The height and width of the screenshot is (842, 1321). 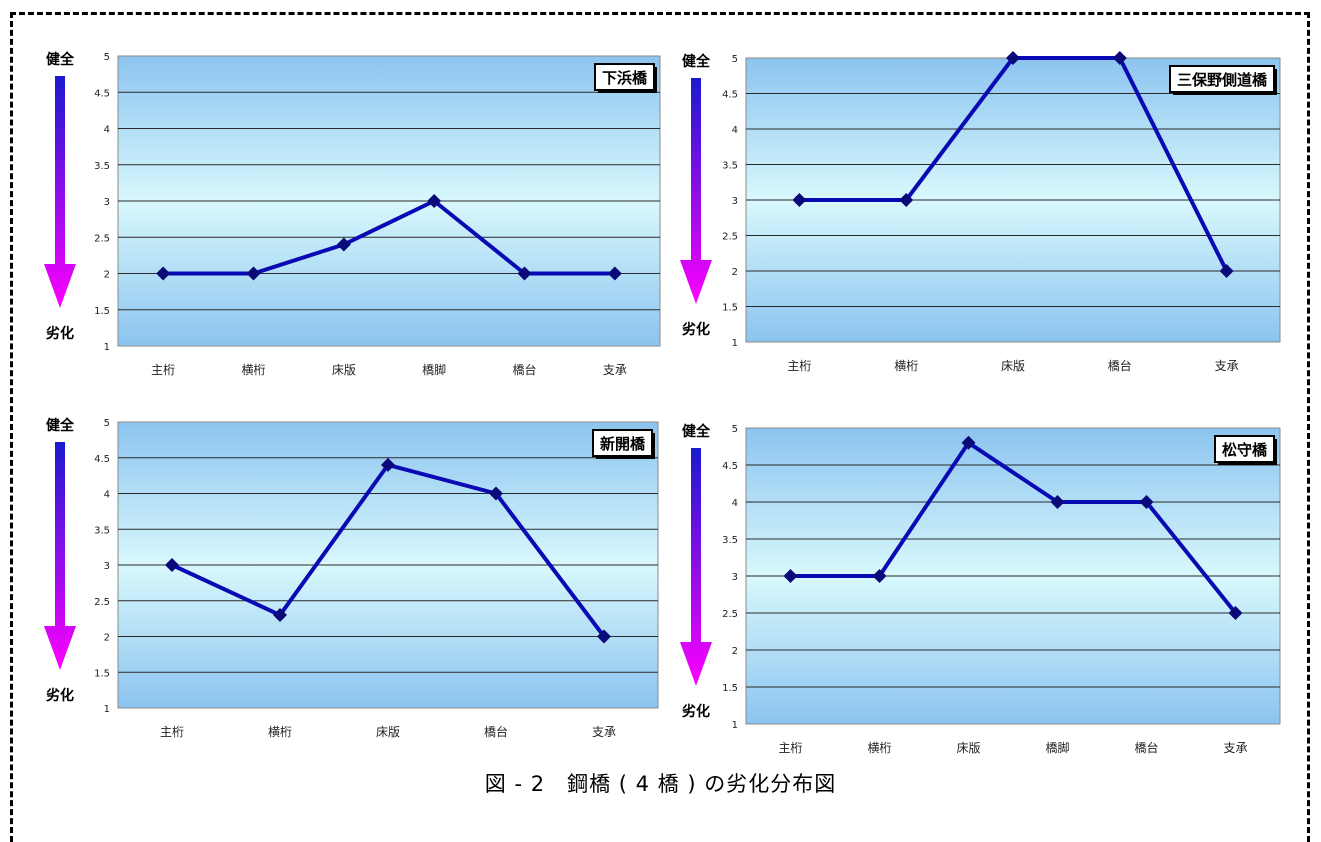 I want to click on chart-title: 下浜橋, so click(x=625, y=78).